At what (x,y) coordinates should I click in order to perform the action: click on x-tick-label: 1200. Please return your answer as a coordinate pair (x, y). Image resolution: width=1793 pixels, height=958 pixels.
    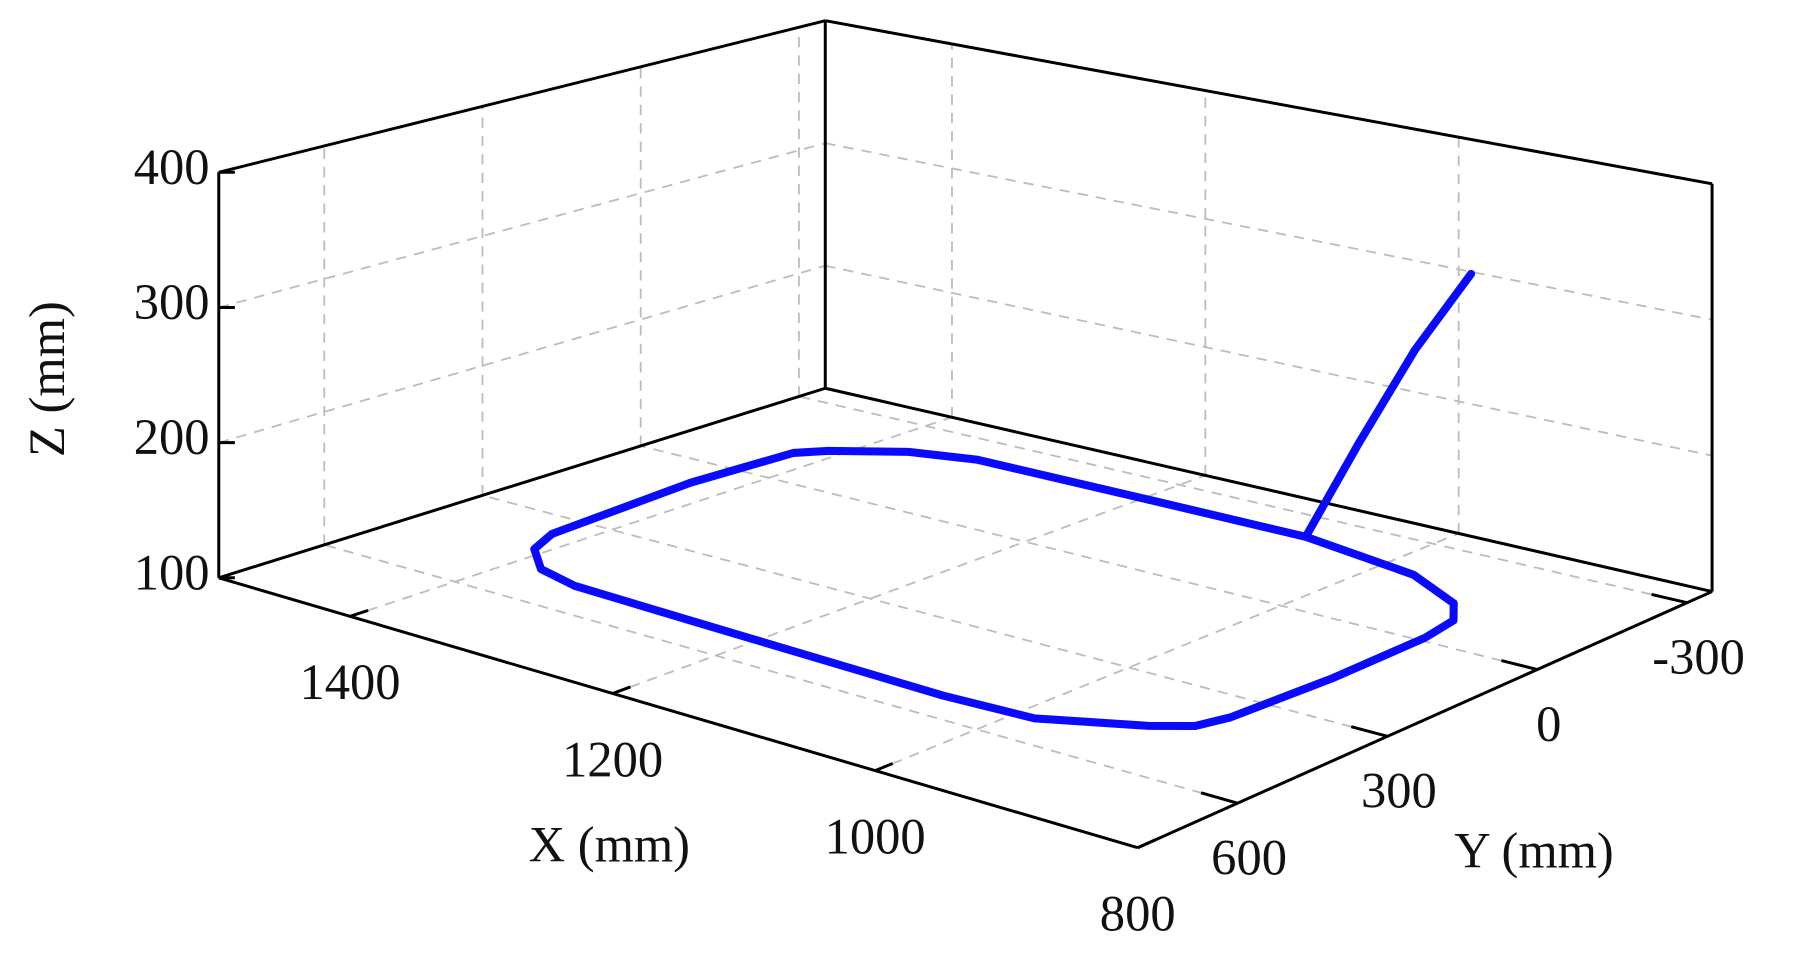
    Looking at the image, I should click on (612, 759).